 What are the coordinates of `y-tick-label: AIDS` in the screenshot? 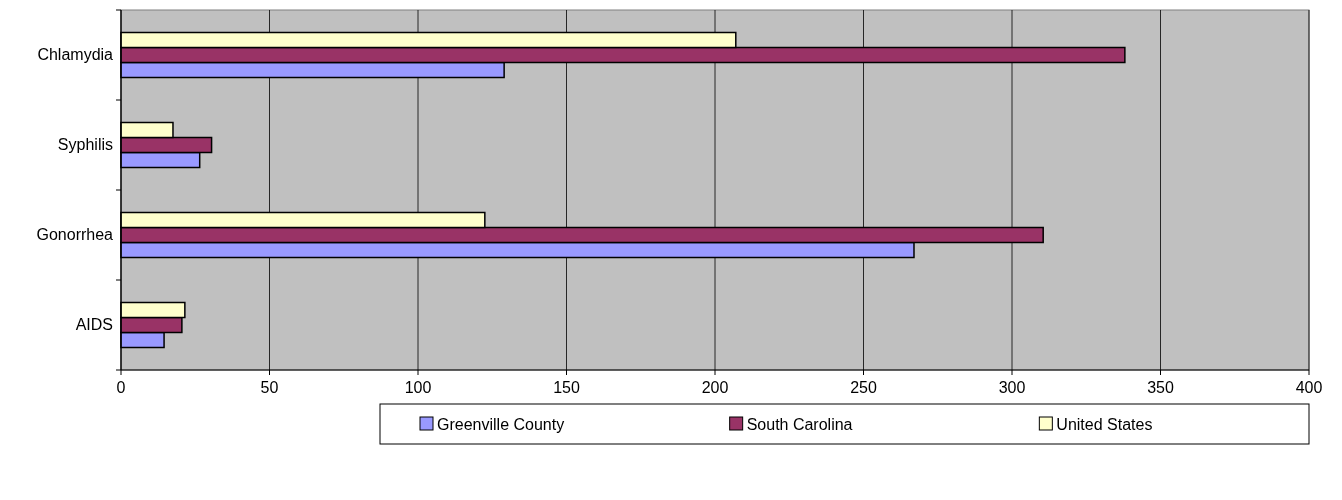 It's located at (94, 324).